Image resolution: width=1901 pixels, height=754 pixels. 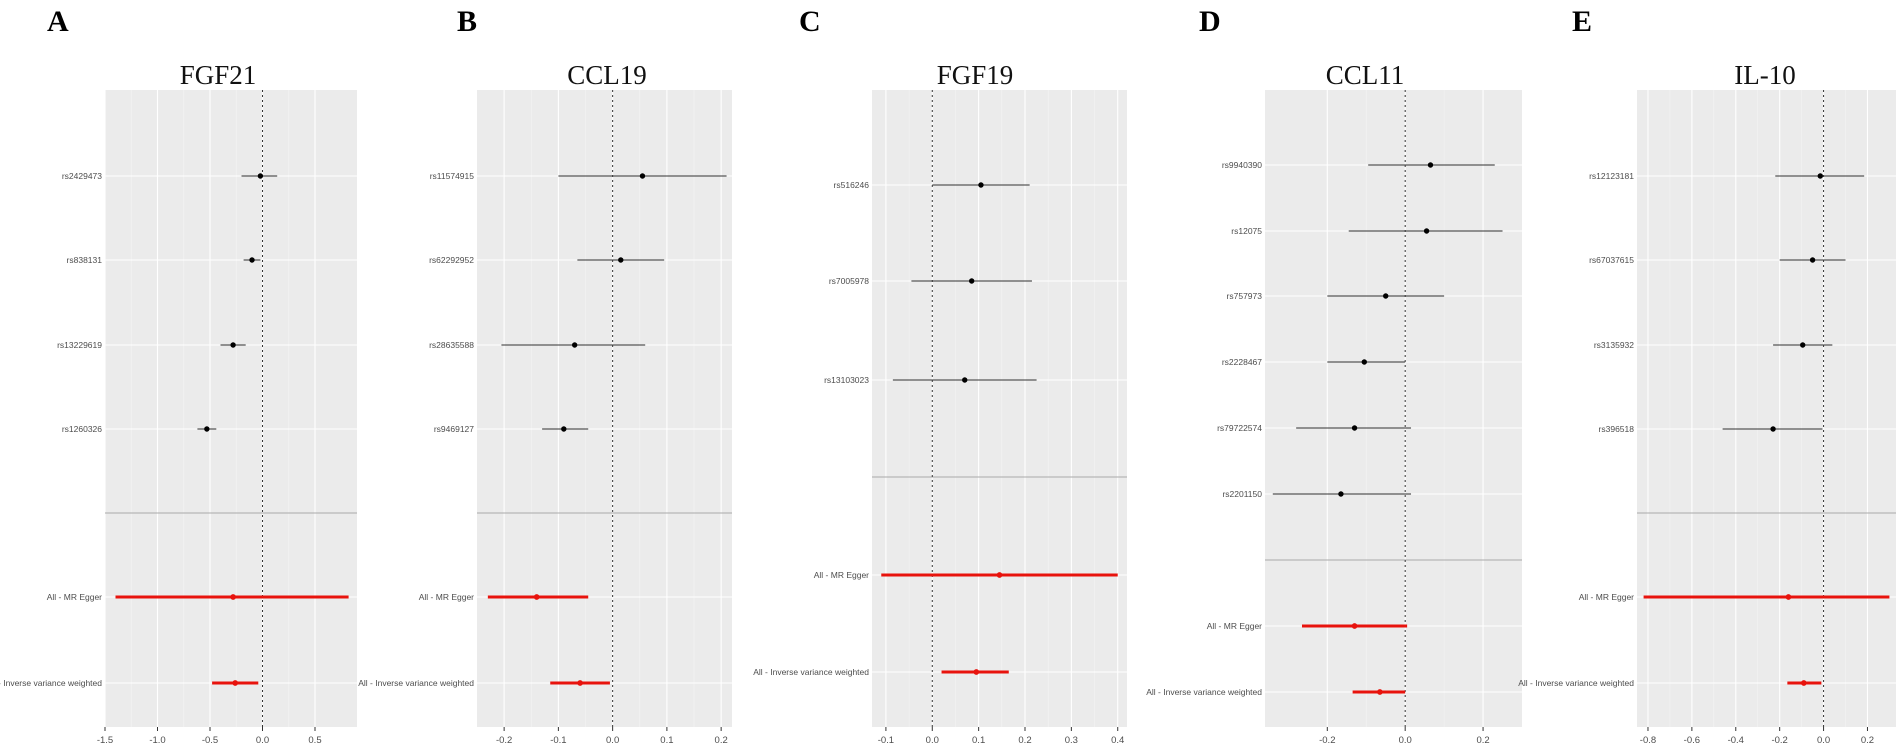 What do you see at coordinates (82, 176) in the screenshot?
I see `panel-a-snp-label: rs2429473` at bounding box center [82, 176].